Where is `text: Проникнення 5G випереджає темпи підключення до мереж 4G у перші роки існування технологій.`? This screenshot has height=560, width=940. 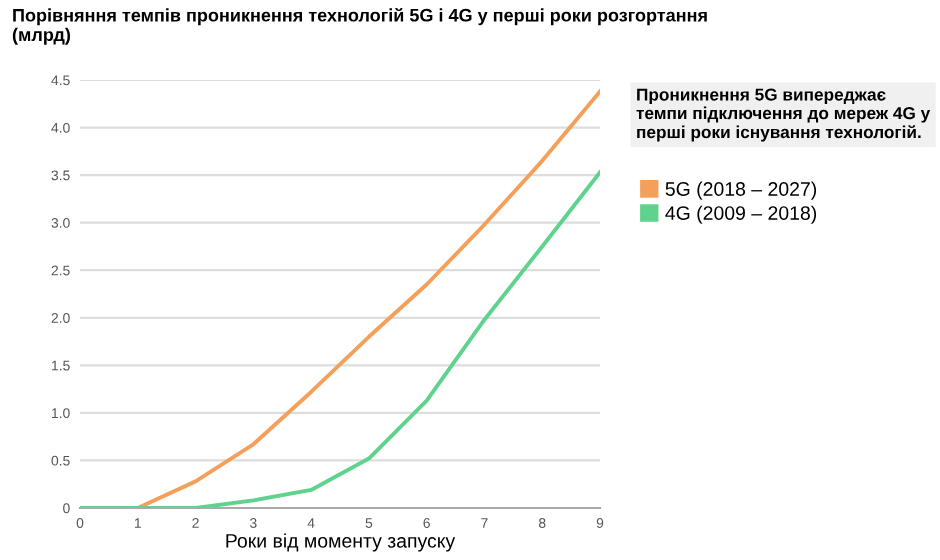 text: Проникнення 5G випереджає темпи підключення до мереж 4G у перші роки існування технологій. is located at coordinates (783, 115).